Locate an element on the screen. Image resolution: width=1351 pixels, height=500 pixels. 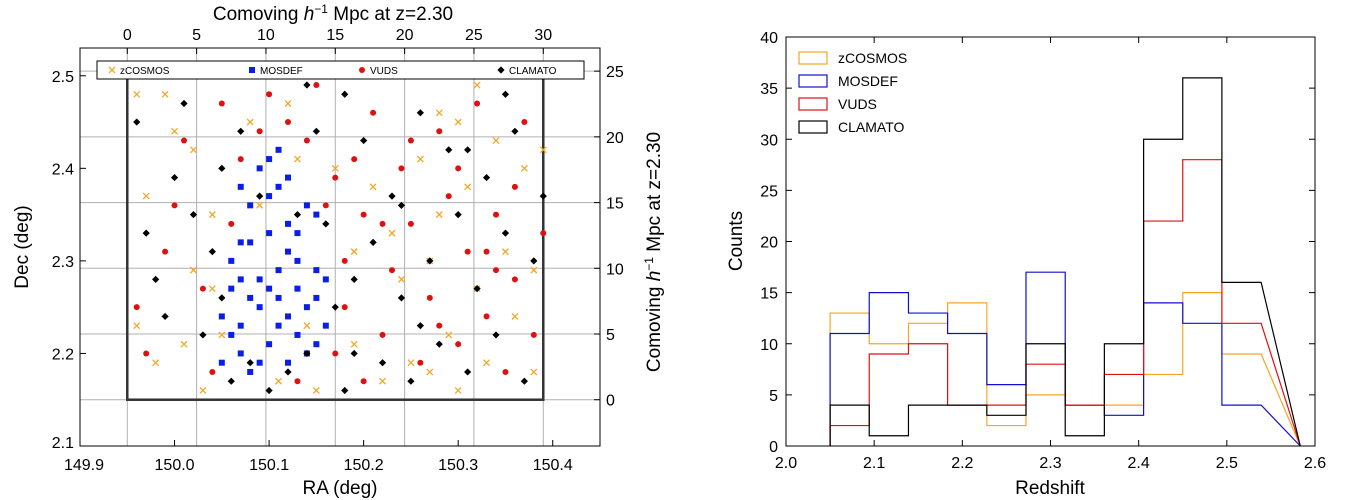
x-tick-label: 2.2 is located at coordinates (962, 463).